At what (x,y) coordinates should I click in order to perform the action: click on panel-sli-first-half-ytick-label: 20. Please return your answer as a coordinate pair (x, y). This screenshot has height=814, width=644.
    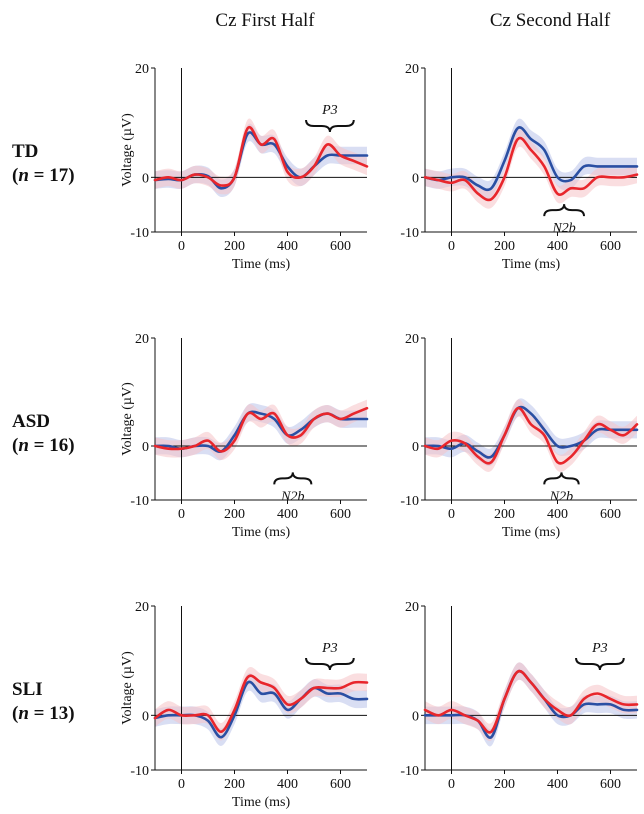
    Looking at the image, I should click on (142, 607).